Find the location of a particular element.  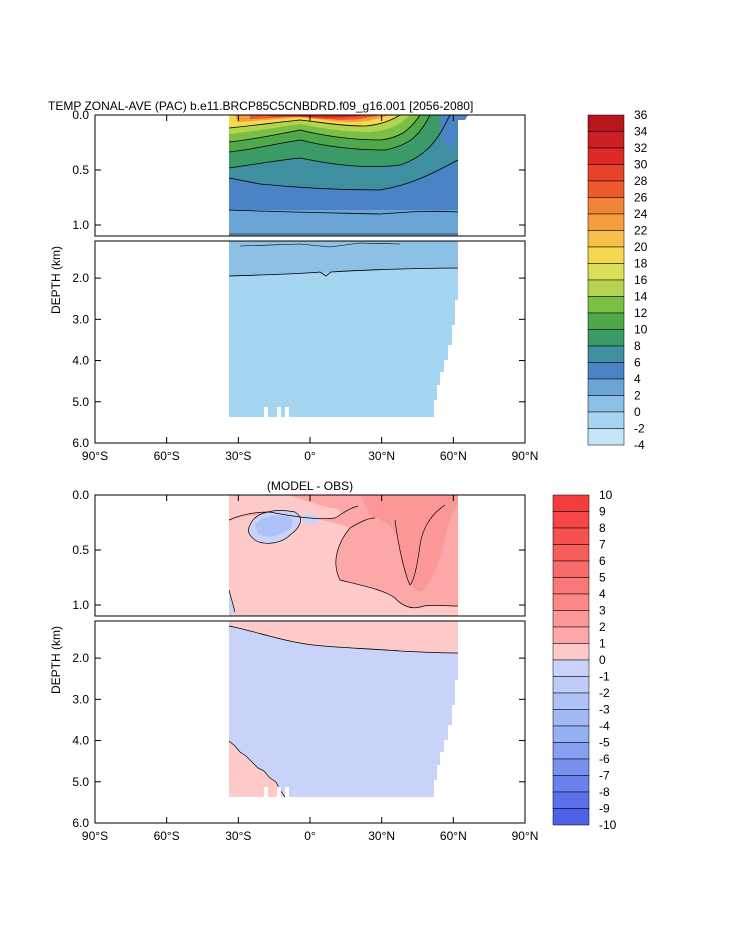

colorbar-label: 24 is located at coordinates (641, 214).